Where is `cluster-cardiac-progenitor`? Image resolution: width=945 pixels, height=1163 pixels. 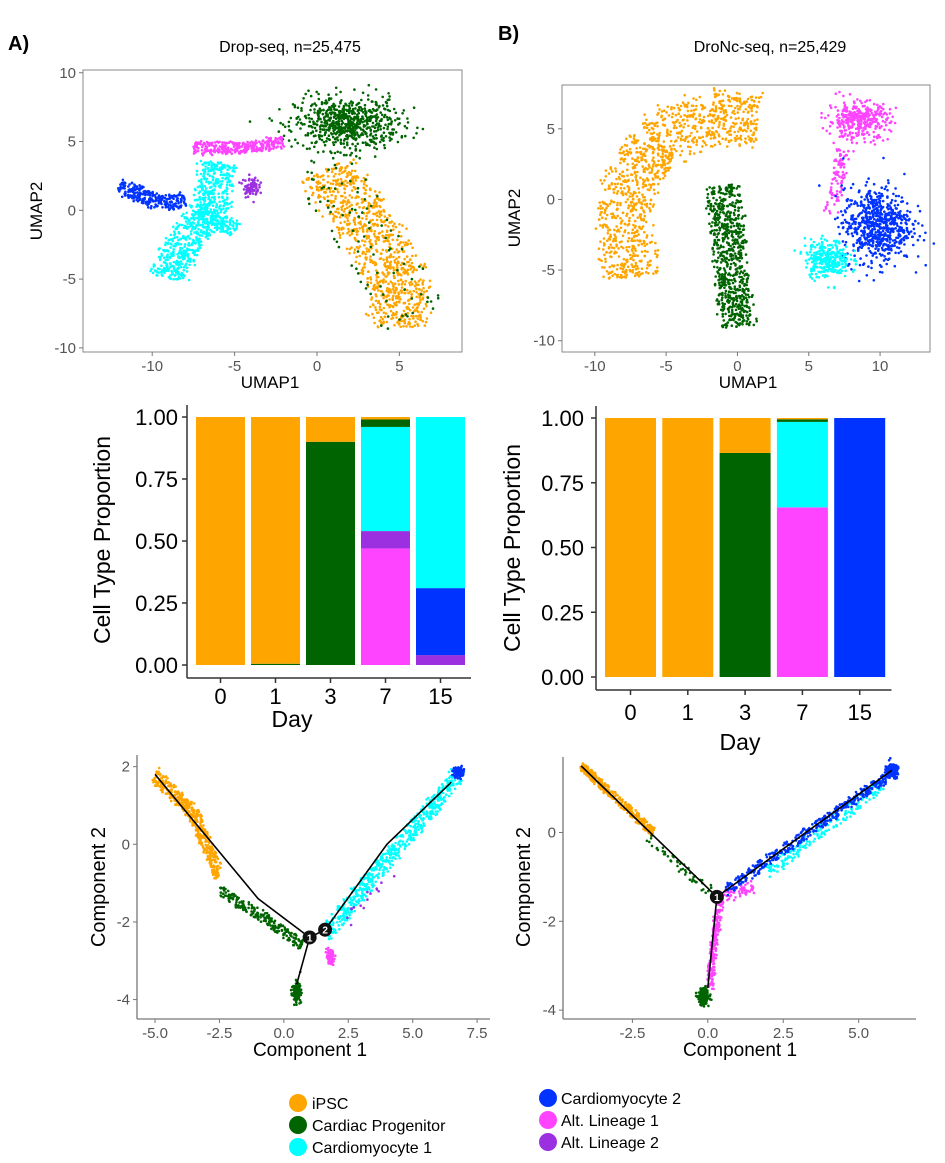 cluster-cardiac-progenitor is located at coordinates (336, 125).